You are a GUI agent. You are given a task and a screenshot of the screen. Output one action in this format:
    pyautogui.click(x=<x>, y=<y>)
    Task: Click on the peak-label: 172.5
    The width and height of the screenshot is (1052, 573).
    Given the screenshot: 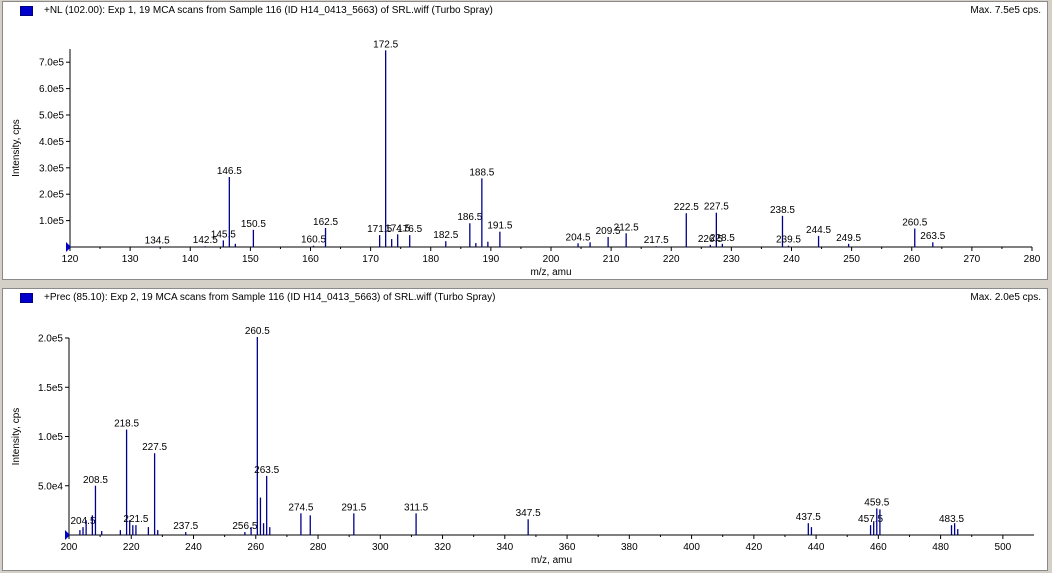 What is the action you would take?
    pyautogui.click(x=385, y=44)
    